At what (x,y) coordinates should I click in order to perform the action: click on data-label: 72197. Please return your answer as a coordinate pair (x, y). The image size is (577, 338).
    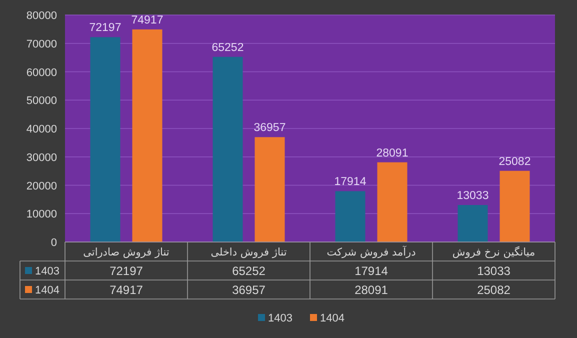
    Looking at the image, I should click on (105, 28).